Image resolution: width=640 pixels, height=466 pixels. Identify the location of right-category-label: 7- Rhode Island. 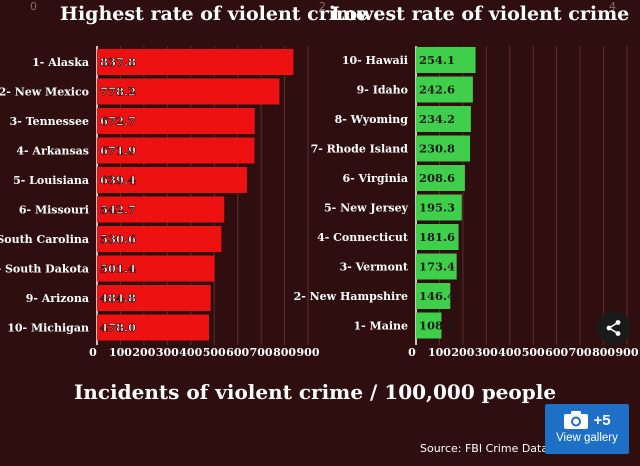
(360, 149).